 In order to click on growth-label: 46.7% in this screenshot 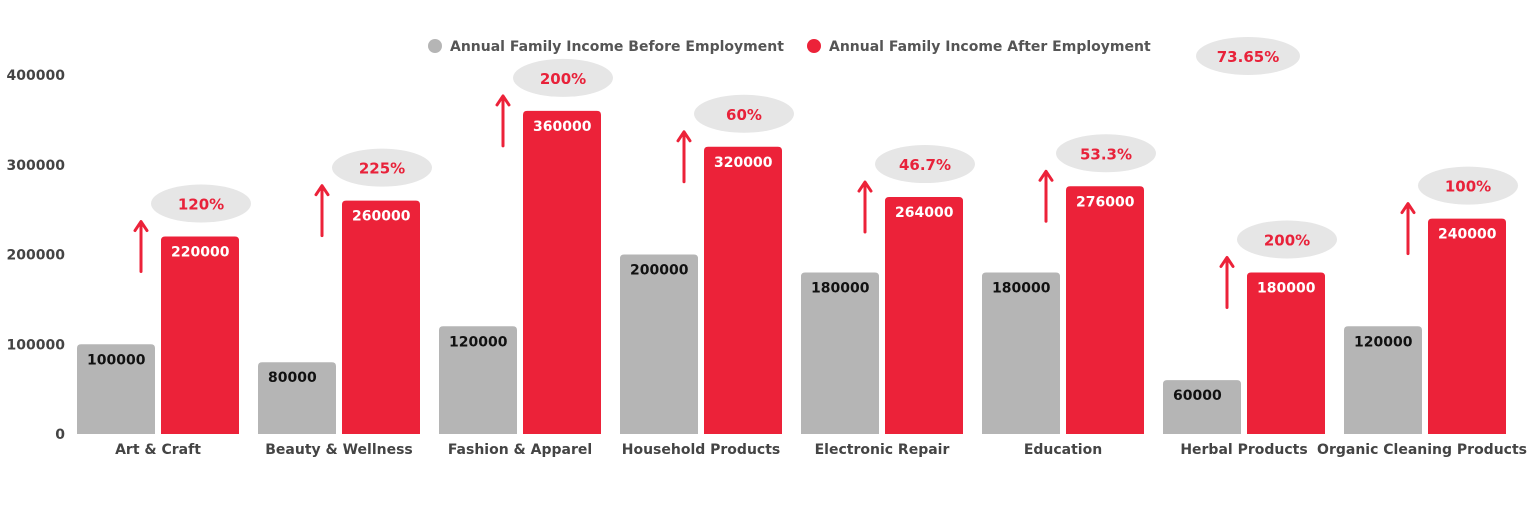, I will do `click(925, 165)`.